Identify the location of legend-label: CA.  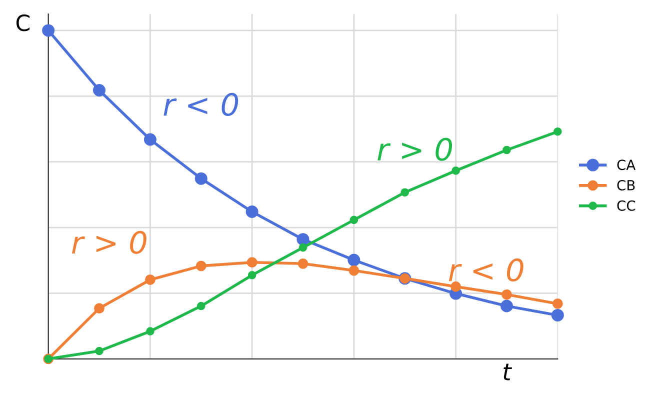
(626, 165).